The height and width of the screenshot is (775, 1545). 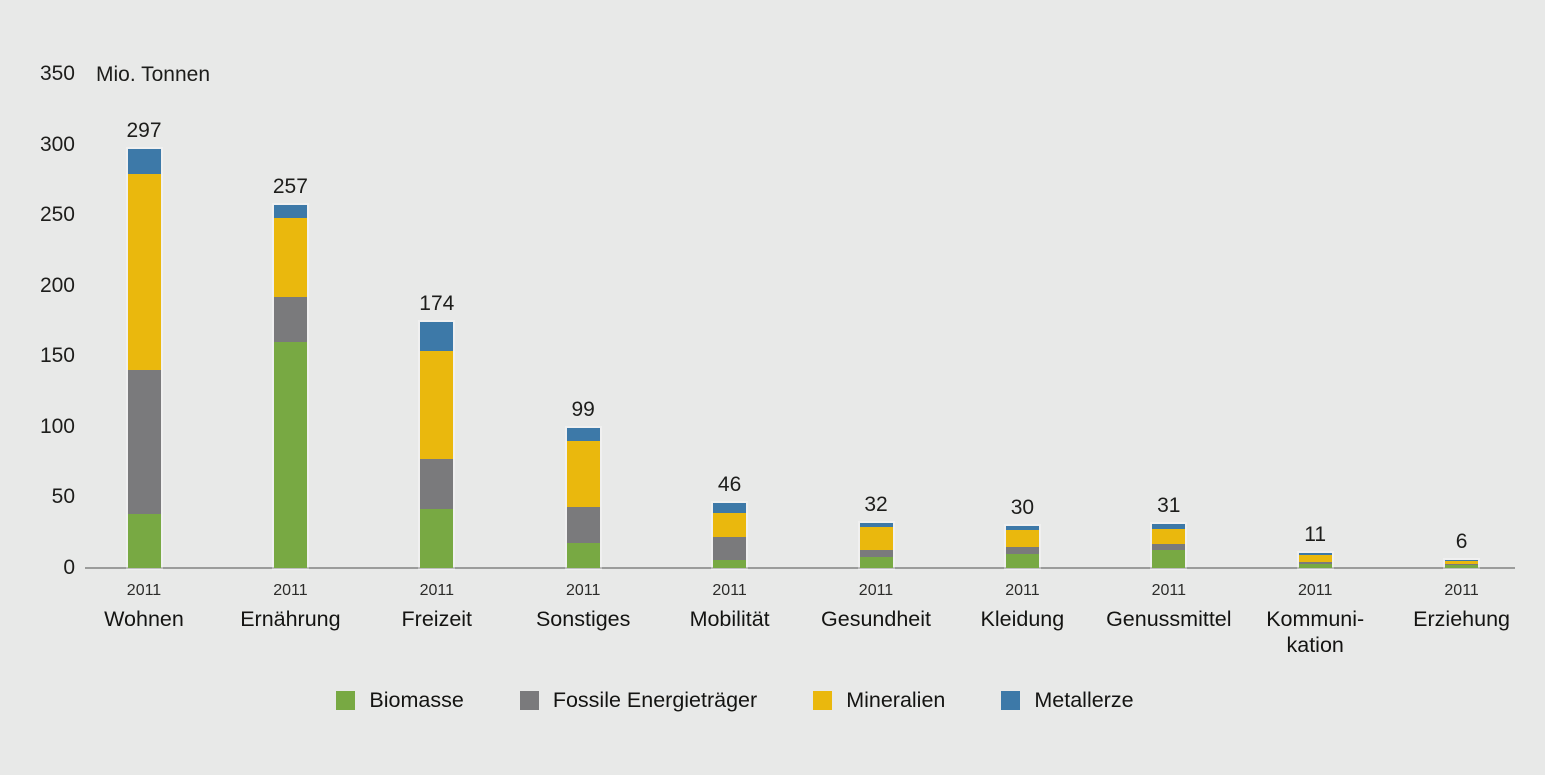 I want to click on bar-column: 31, so click(x=1169, y=531).